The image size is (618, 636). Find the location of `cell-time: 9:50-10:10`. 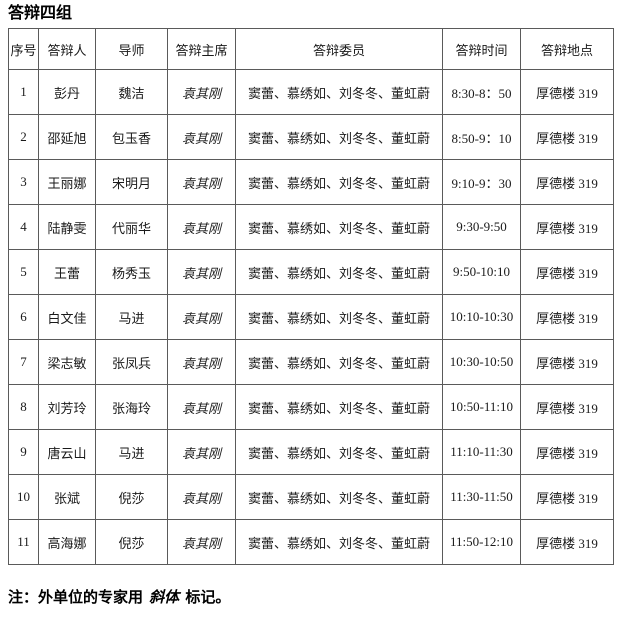

cell-time: 9:50-10:10 is located at coordinates (481, 272).